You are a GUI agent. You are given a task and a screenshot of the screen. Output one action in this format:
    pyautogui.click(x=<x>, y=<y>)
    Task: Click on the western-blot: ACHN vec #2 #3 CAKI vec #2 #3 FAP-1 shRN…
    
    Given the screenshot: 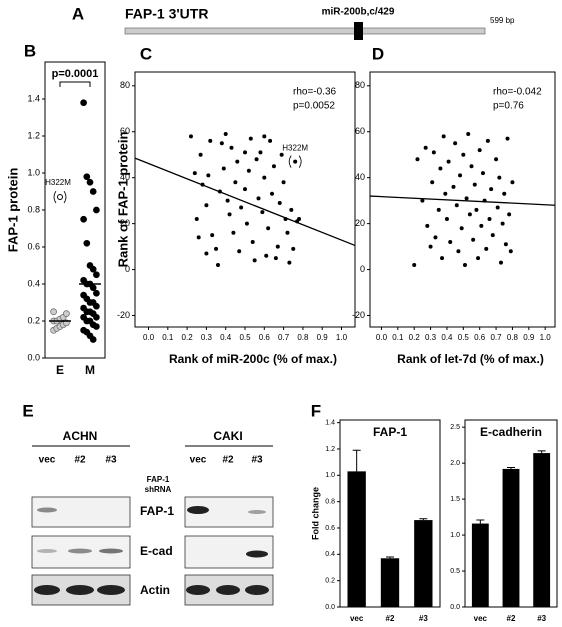 What is the action you would take?
    pyautogui.click(x=152, y=517)
    